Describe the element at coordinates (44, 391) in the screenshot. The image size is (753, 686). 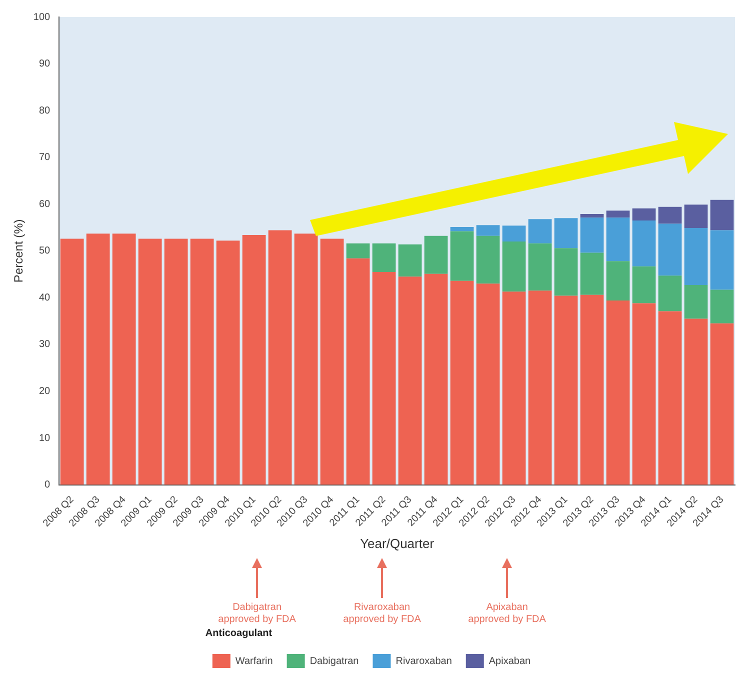
I see `y-tick-label: 20` at that location.